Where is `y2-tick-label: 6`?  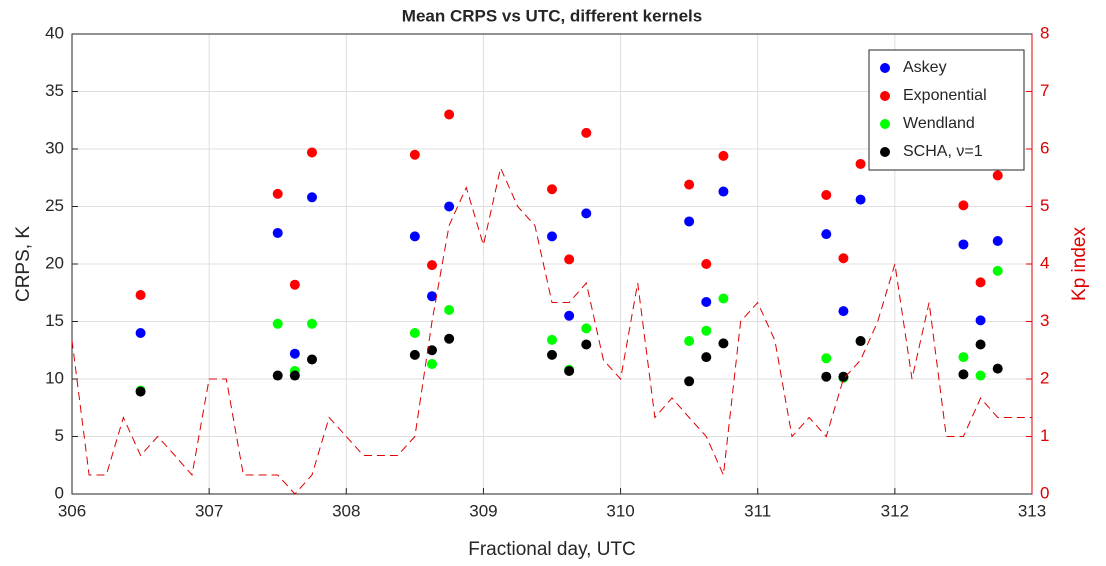 y2-tick-label: 6 is located at coordinates (1044, 147).